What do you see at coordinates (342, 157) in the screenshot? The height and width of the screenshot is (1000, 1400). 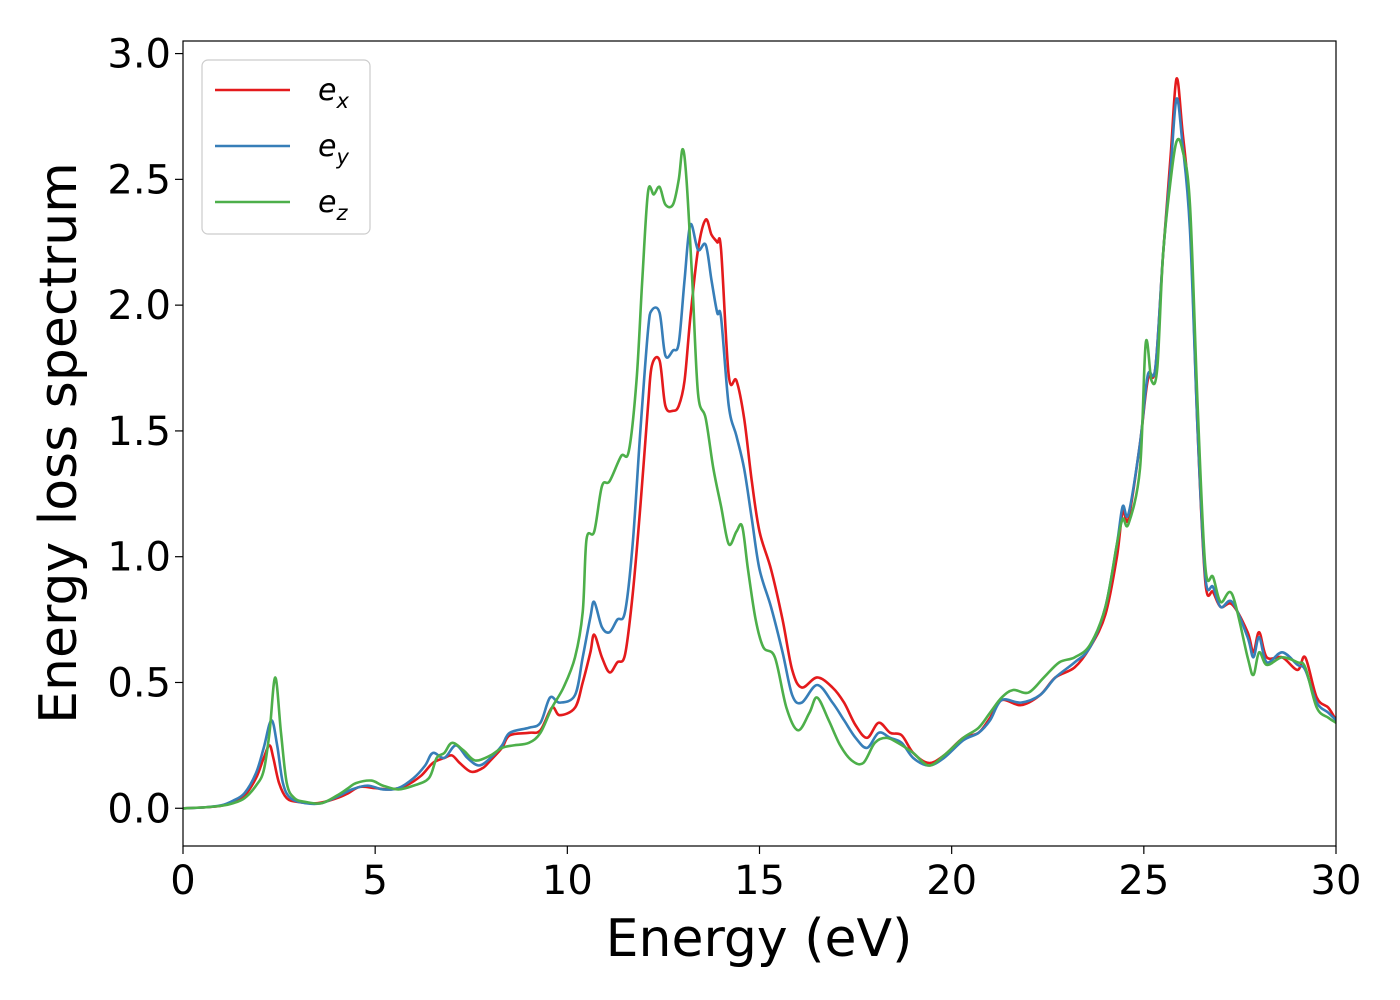 I see `legend-label-subscript: y` at bounding box center [342, 157].